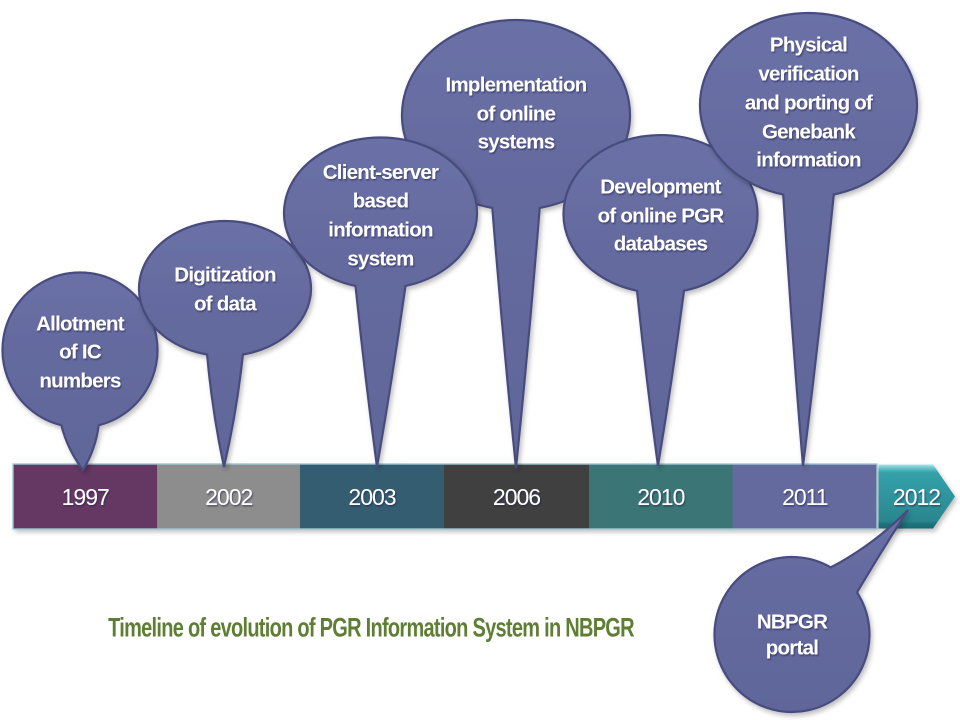  I want to click on svg-text: Genebank, so click(809, 132).